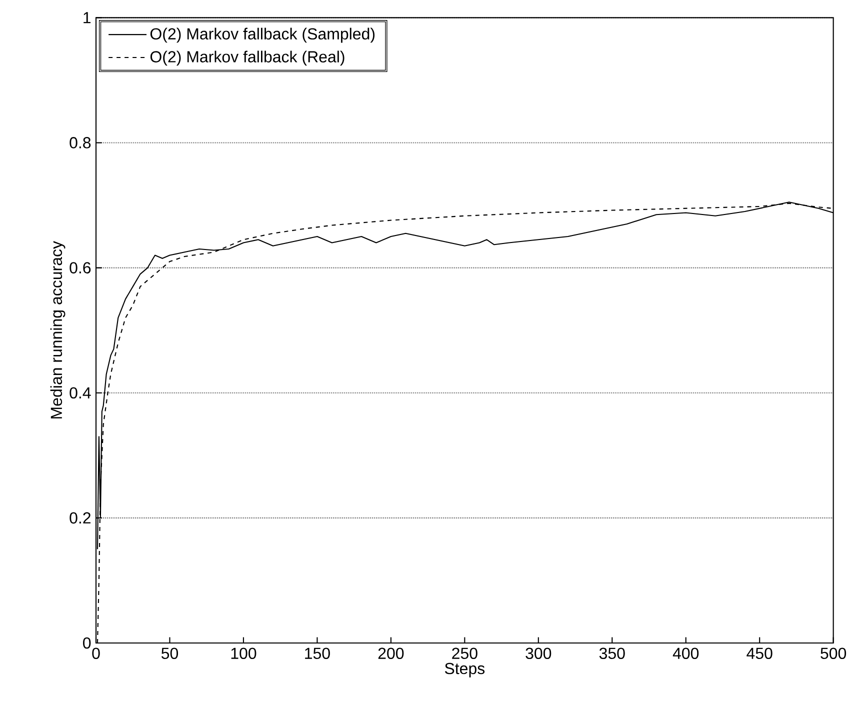  I want to click on x-tick-label: 0, so click(96, 654).